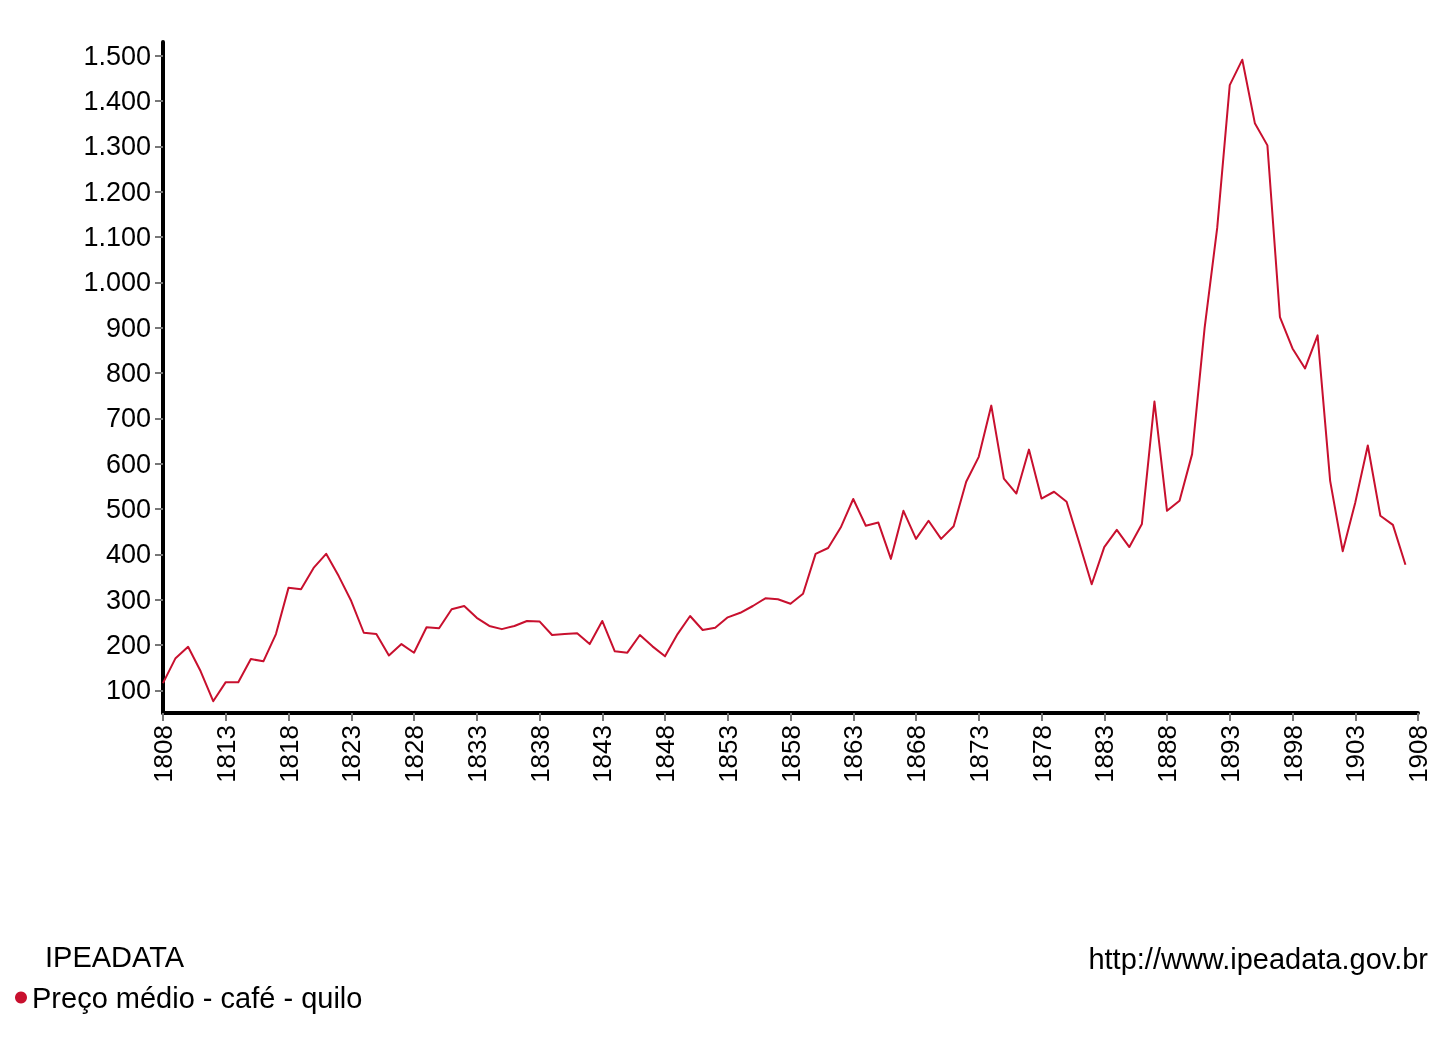 This screenshot has width=1450, height=1052. What do you see at coordinates (602, 754) in the screenshot?
I see `x-tick-label: 1843` at bounding box center [602, 754].